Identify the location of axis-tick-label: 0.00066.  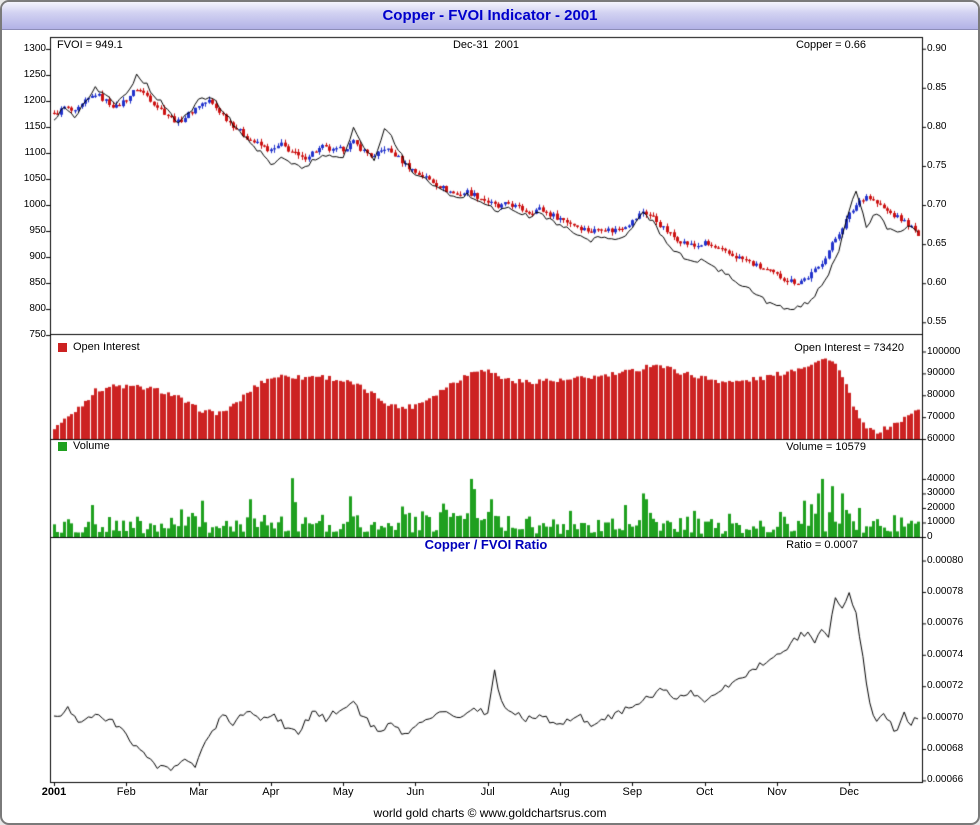
(945, 780).